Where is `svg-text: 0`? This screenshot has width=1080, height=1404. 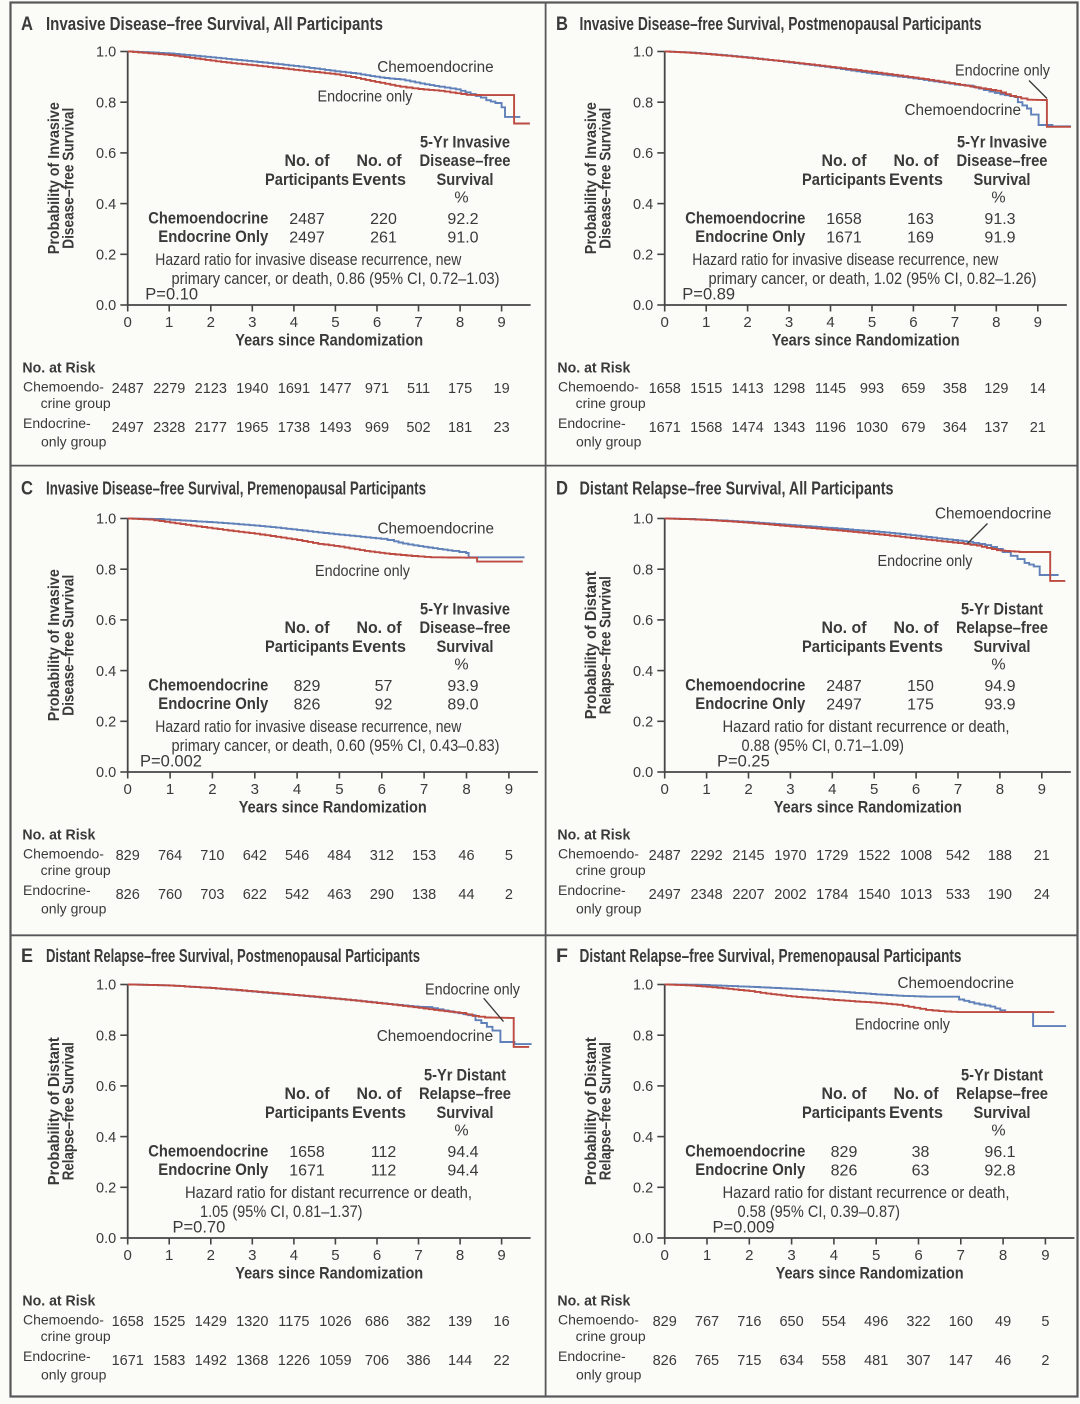 svg-text: 0 is located at coordinates (128, 322).